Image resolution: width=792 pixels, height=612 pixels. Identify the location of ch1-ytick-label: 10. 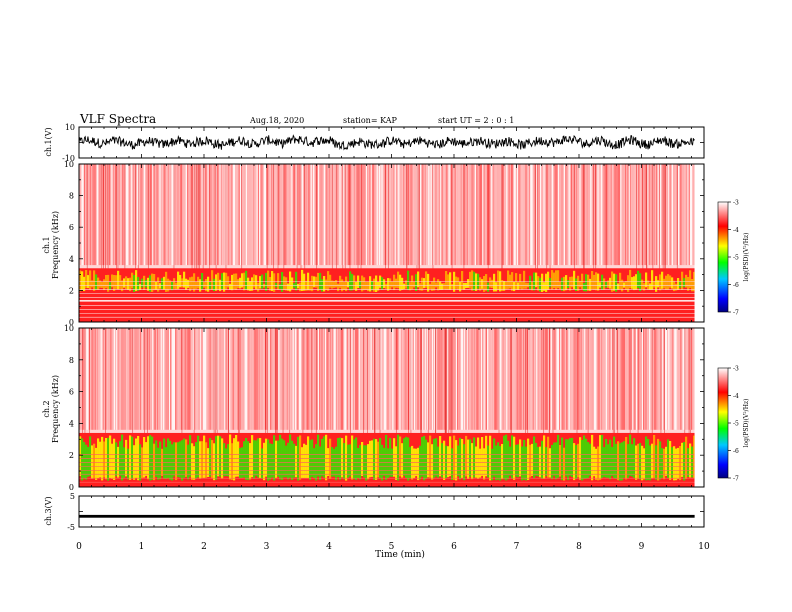
(70, 127).